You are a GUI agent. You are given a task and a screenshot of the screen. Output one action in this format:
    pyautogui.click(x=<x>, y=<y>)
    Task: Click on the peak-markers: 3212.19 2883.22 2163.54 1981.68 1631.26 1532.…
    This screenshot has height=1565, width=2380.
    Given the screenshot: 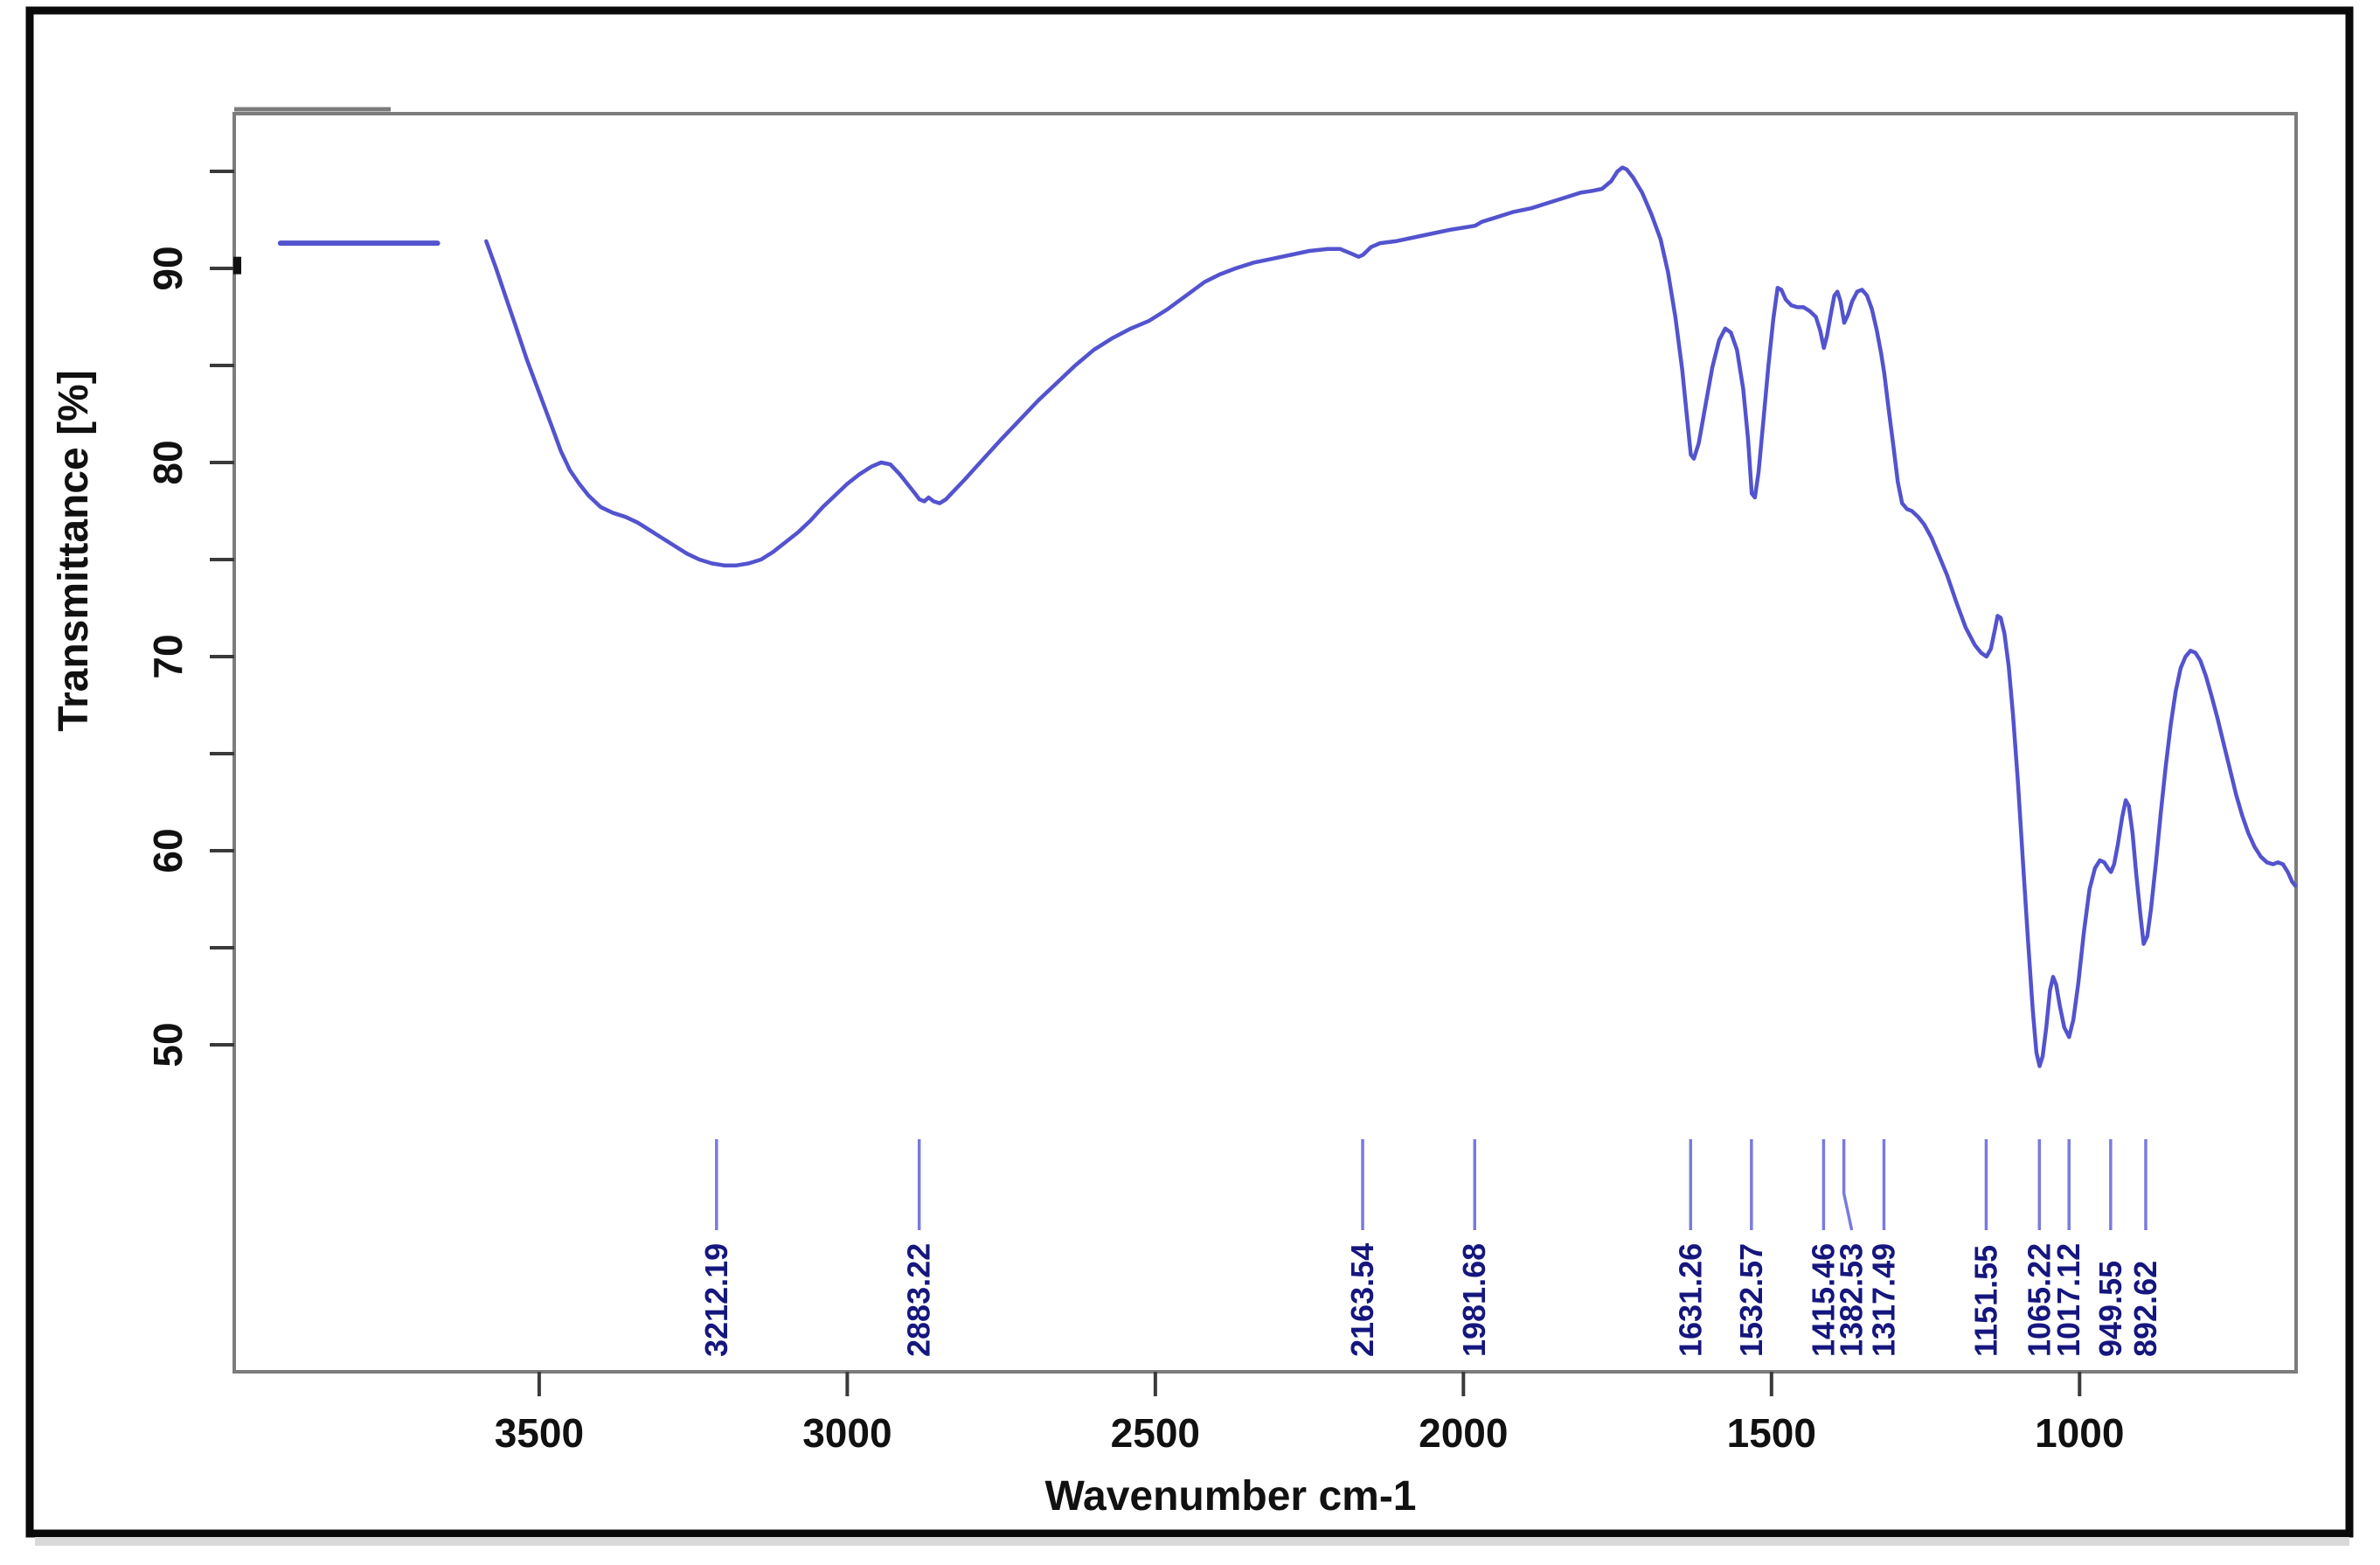 What is the action you would take?
    pyautogui.click(x=1430, y=1248)
    